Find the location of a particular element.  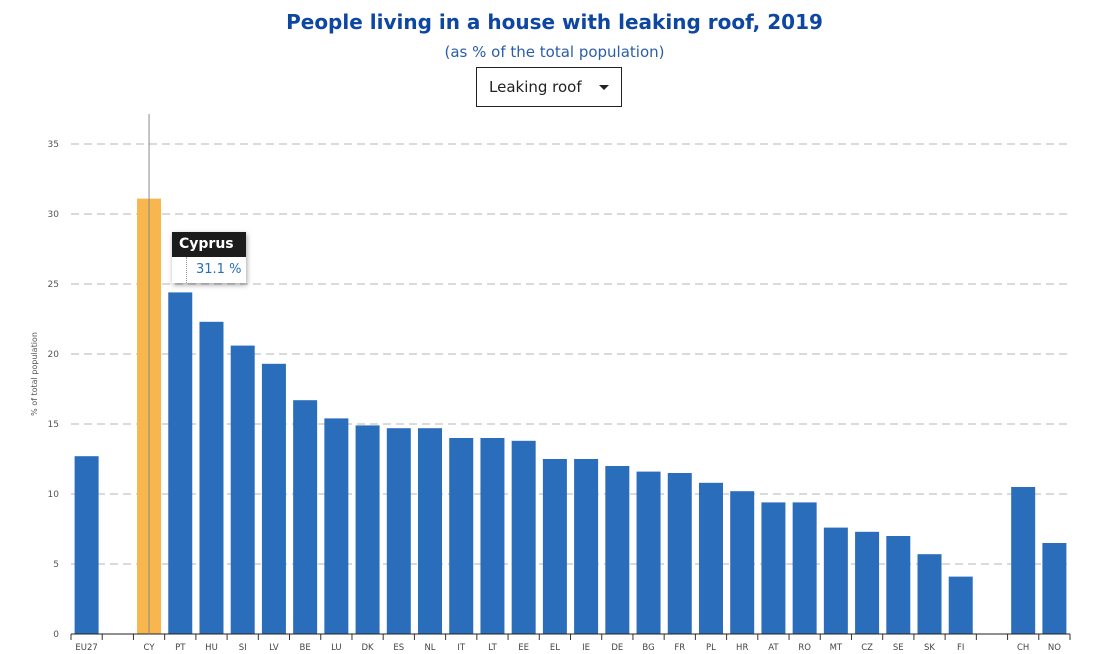

x-tick-label: CZ is located at coordinates (867, 648).